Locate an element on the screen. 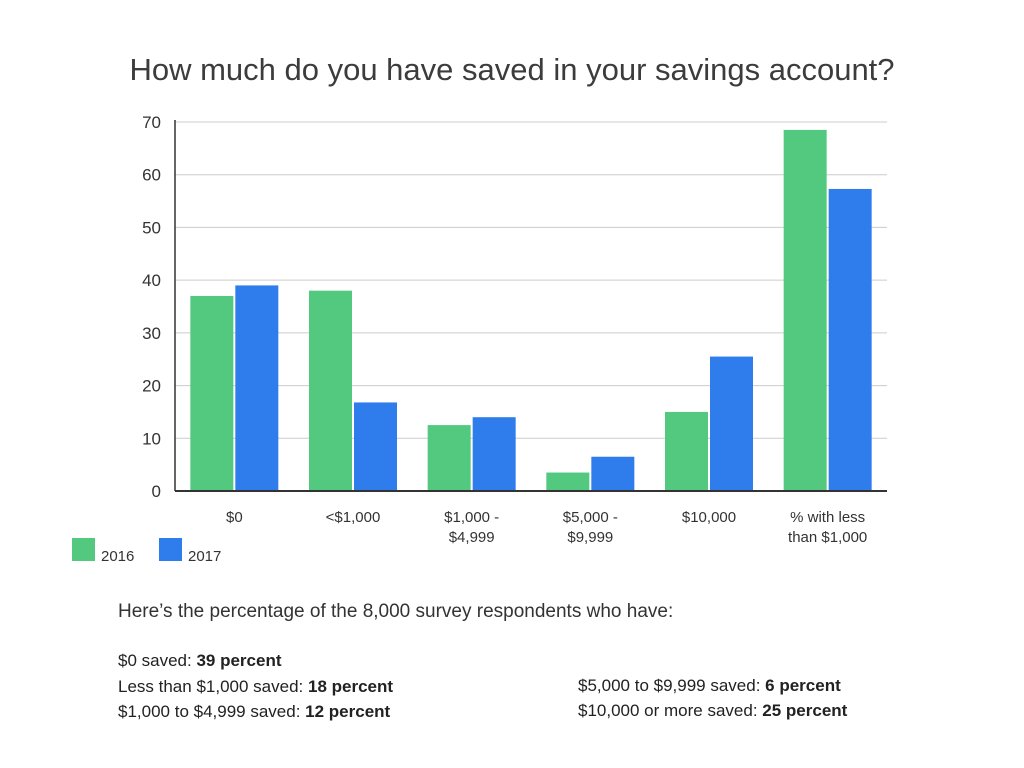 The image size is (1024, 768). x-category-line: $0 is located at coordinates (234, 517).